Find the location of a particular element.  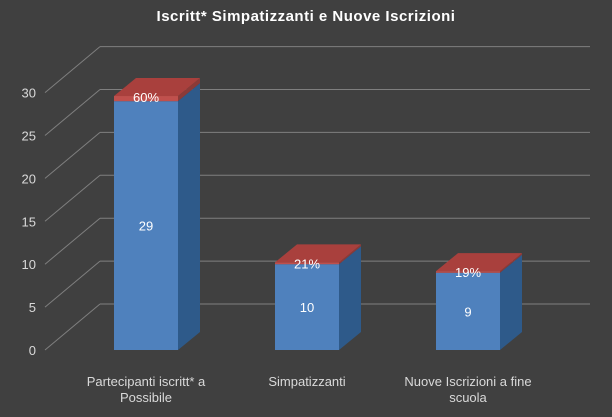

x-tick-label: Partecipanti iscritt* a is located at coordinates (146, 381).